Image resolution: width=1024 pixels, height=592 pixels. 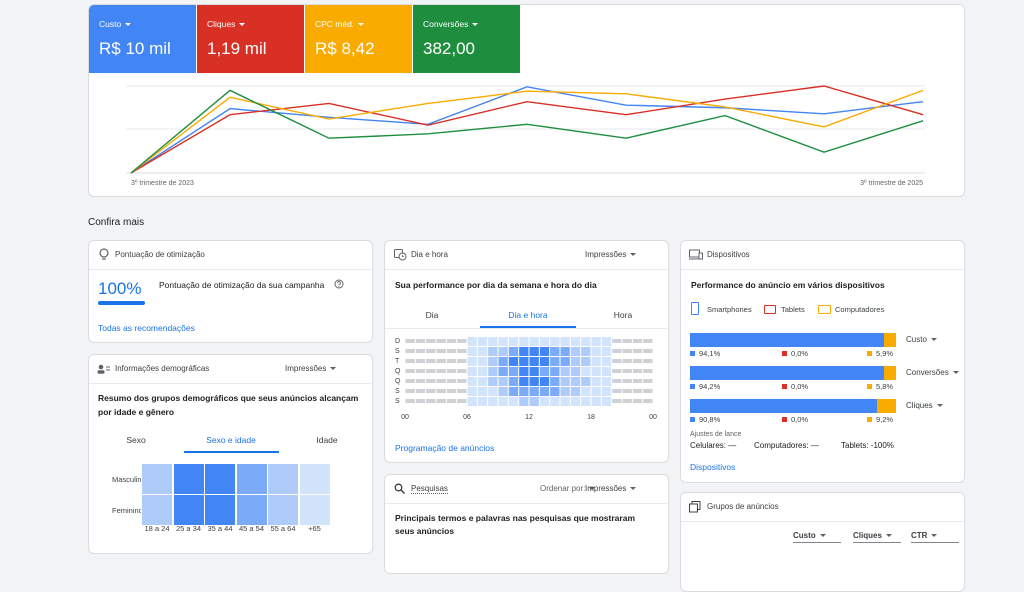 What do you see at coordinates (610, 488) in the screenshot?
I see `sort-dropdown: Impressões` at bounding box center [610, 488].